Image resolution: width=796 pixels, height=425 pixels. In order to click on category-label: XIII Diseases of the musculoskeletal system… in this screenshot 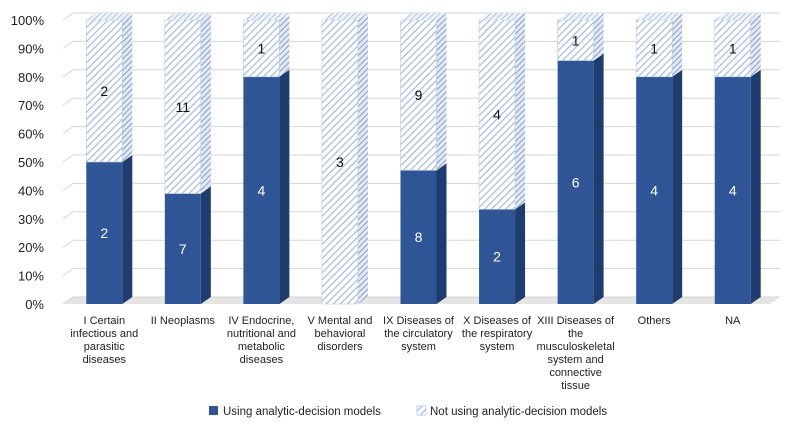, I will do `click(575, 353)`.